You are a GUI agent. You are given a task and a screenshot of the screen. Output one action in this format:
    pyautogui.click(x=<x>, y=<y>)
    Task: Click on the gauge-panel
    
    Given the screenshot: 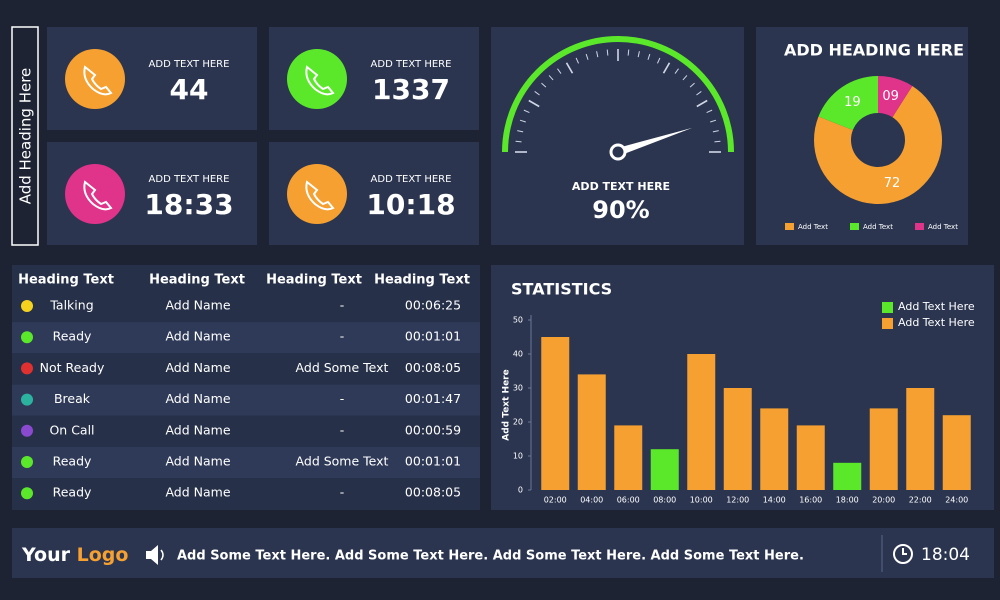 What is the action you would take?
    pyautogui.click(x=617, y=136)
    